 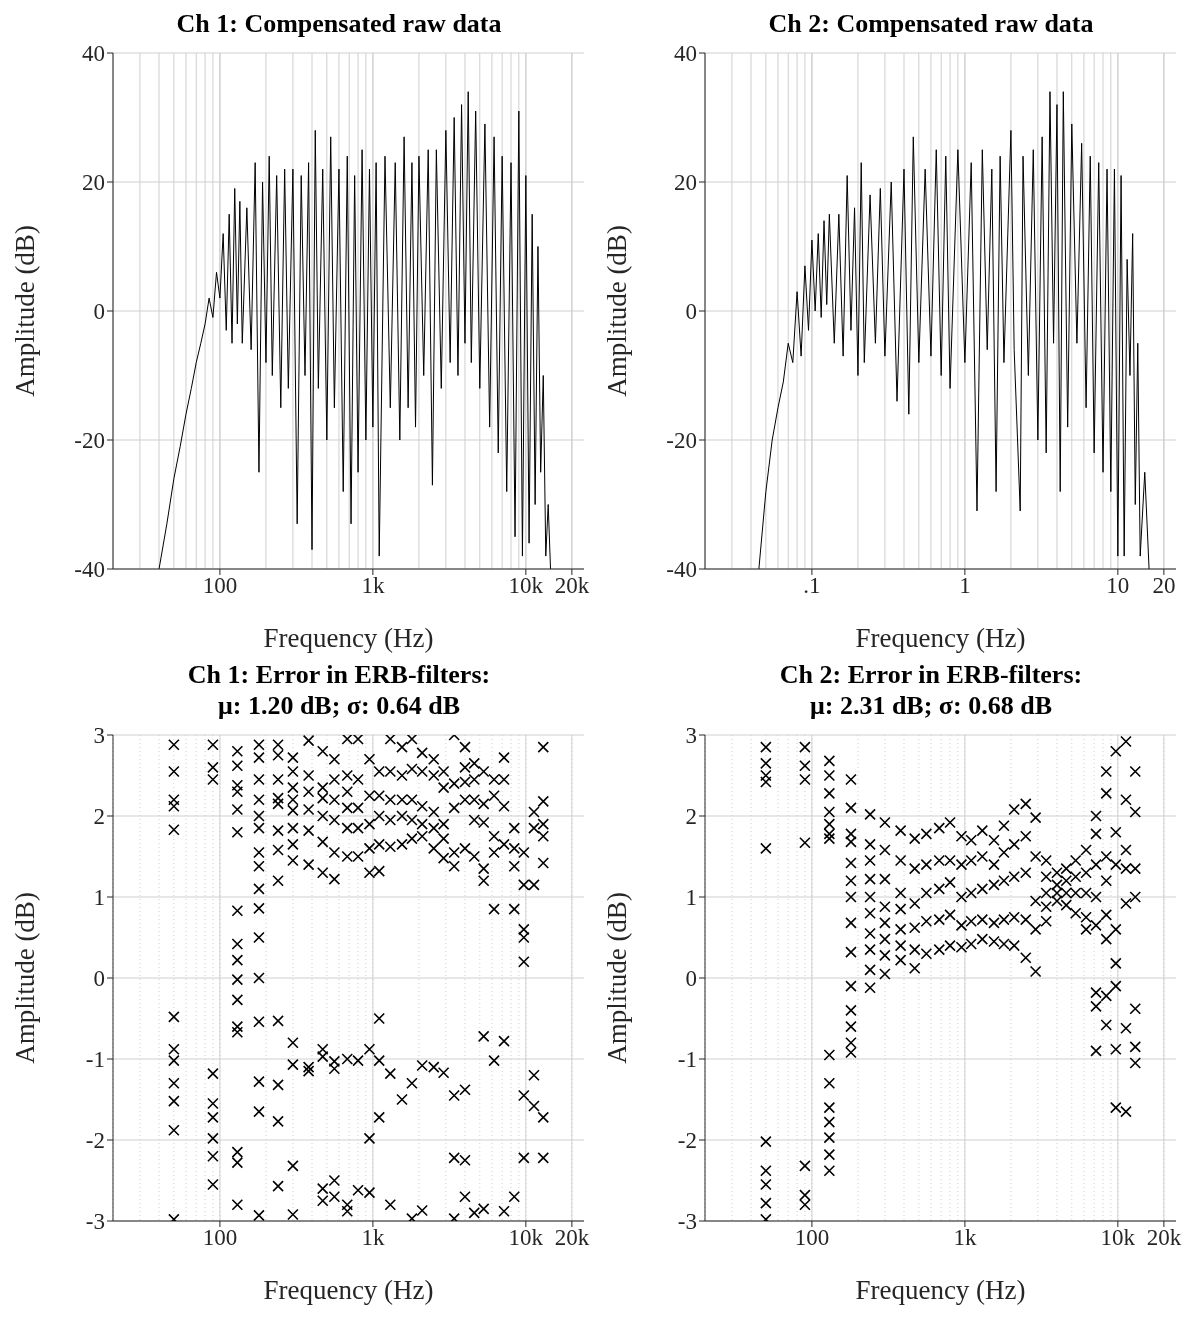 What do you see at coordinates (812, 586) in the screenshot?
I see `x-tick-label: .1` at bounding box center [812, 586].